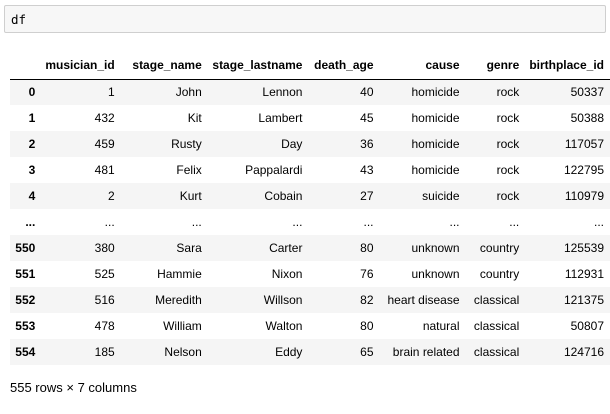  Describe the element at coordinates (274, 170) in the screenshot. I see `cell-stage-lastname: Pappalardi` at that location.